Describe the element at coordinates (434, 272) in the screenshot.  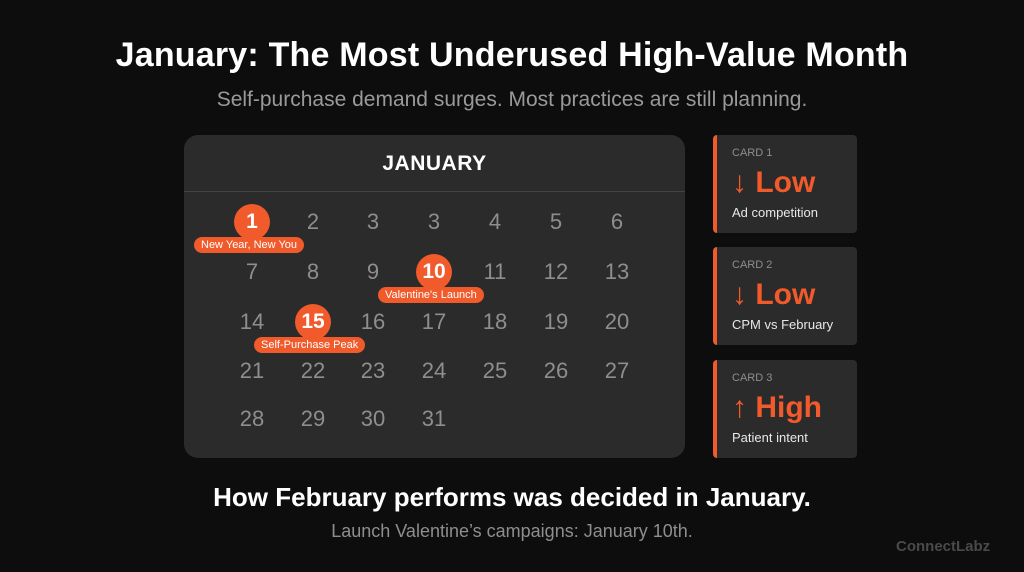
I see `calendar-day: 10` at that location.